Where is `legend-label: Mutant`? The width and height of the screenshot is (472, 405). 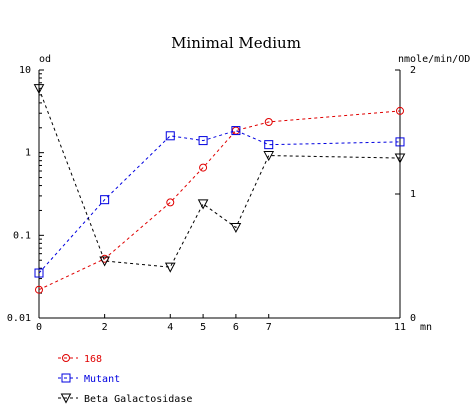 legend-label: Mutant is located at coordinates (102, 379).